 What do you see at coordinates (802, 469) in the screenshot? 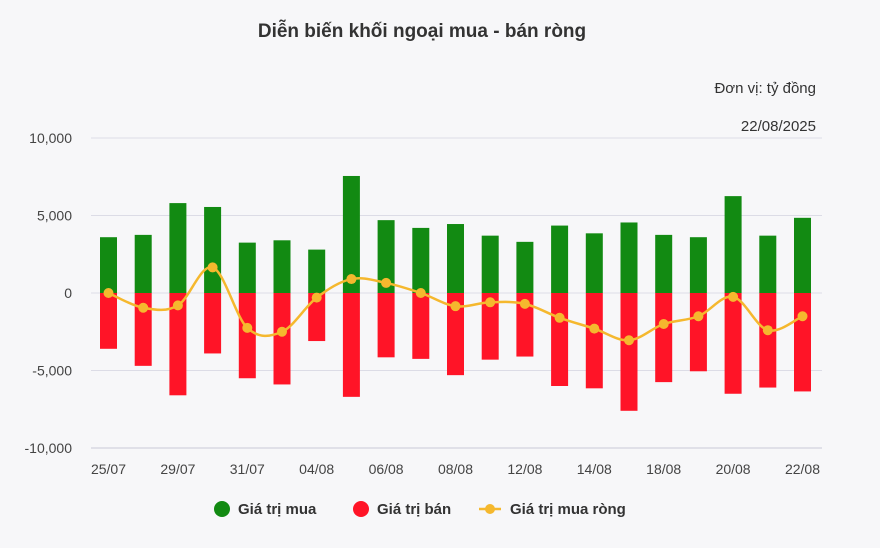
I see `x-tick-label: 22/08` at bounding box center [802, 469].